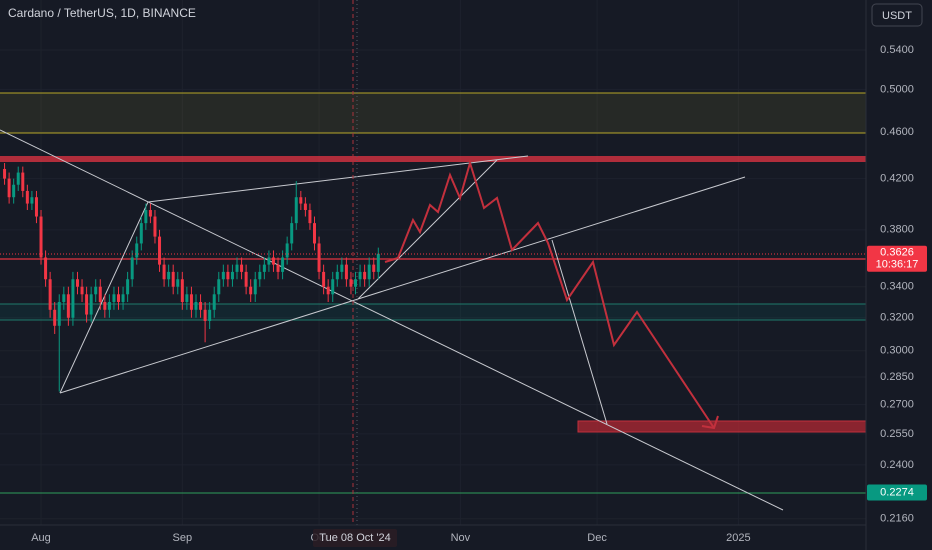 Image resolution: width=932 pixels, height=550 pixels. I want to click on last-price-box, so click(897, 258).